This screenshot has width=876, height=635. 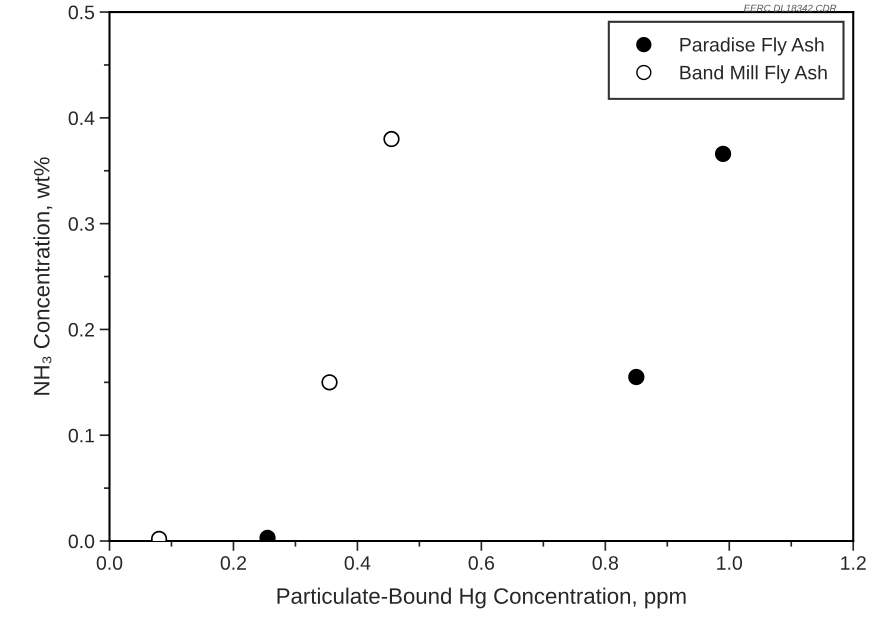 I want to click on y-axis-title: NH₃ Concentration, wt%, so click(x=42, y=276).